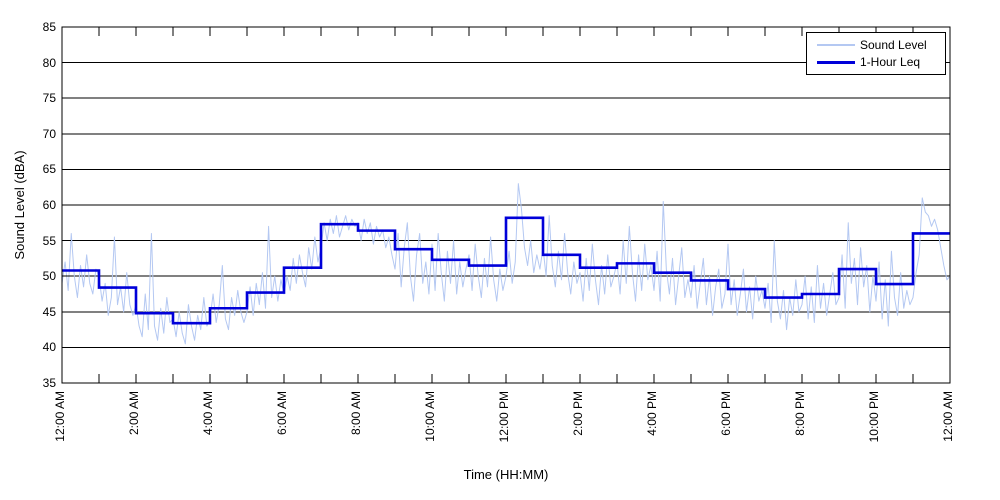 Image resolution: width=1000 pixels, height=500 pixels. I want to click on y-tick-label: 80, so click(49, 62).